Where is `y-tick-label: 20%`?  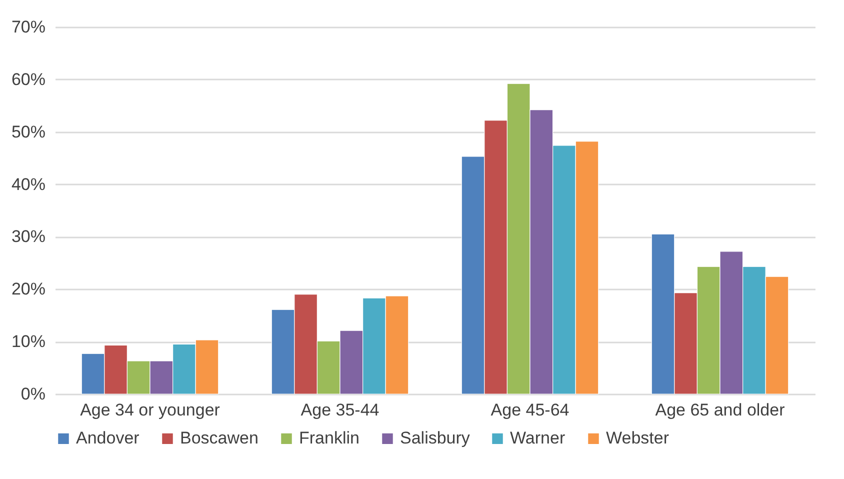 y-tick-label: 20% is located at coordinates (28, 289).